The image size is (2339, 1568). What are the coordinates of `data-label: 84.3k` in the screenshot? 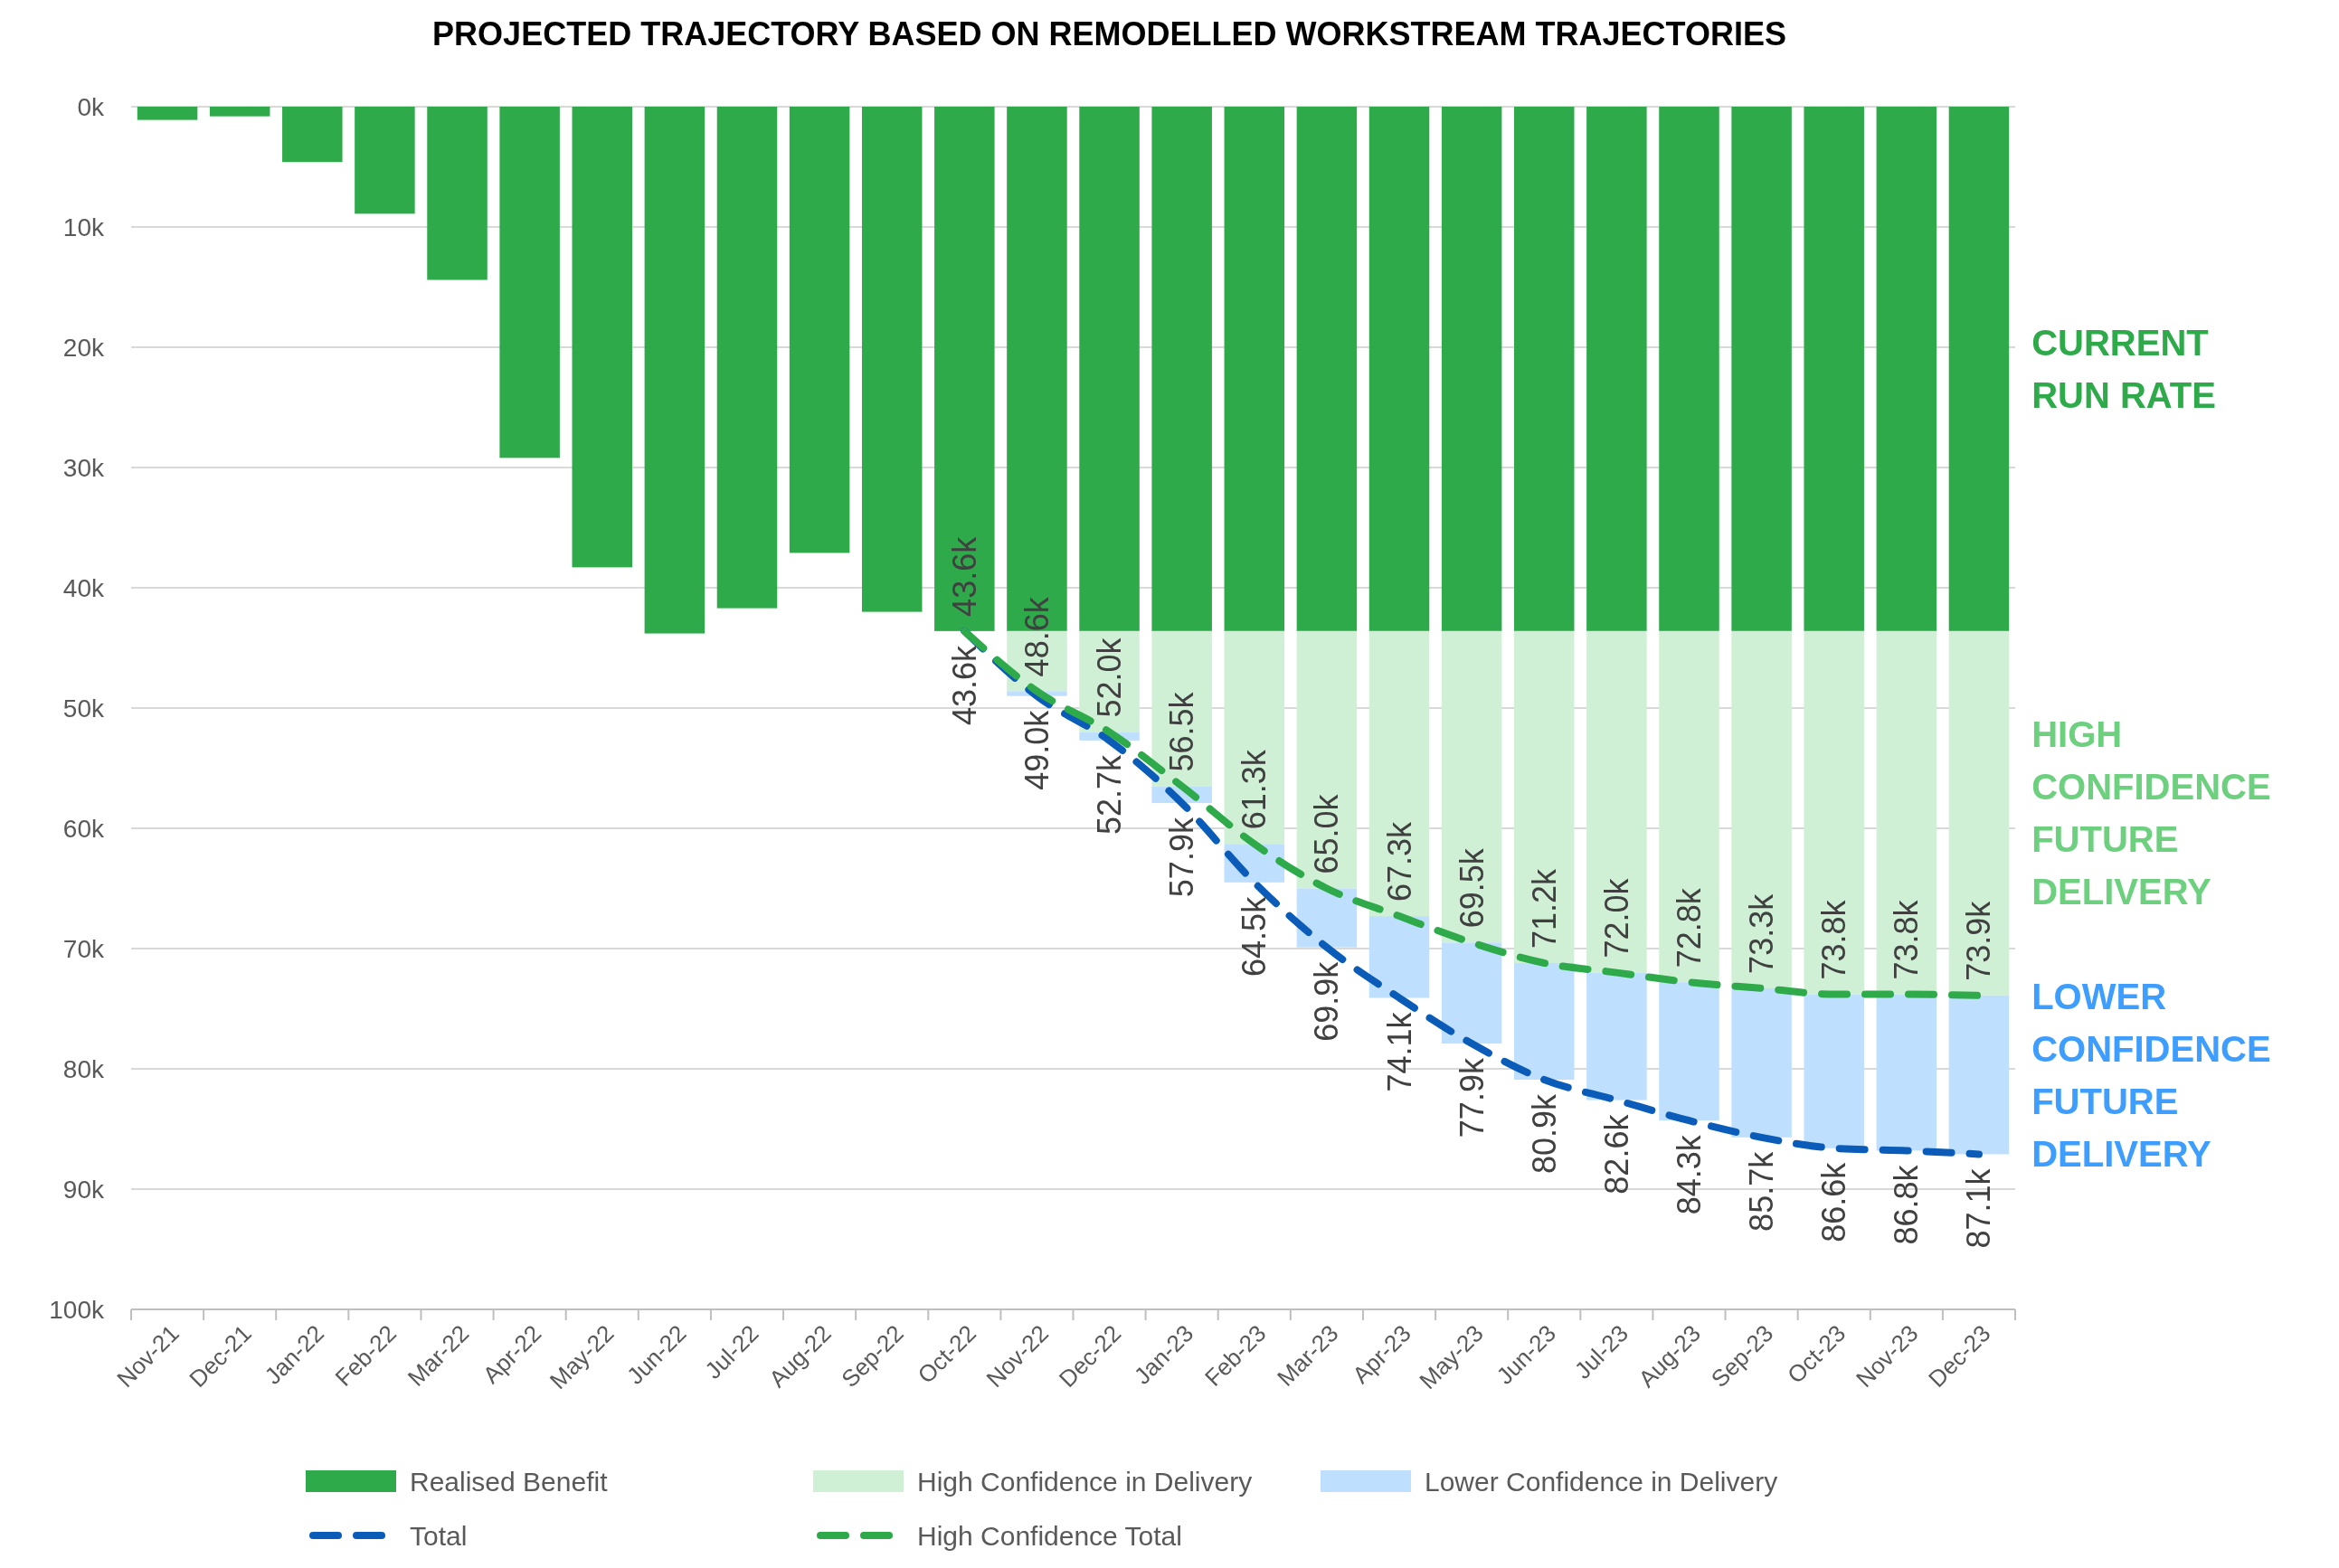 It's located at (1689, 1174).